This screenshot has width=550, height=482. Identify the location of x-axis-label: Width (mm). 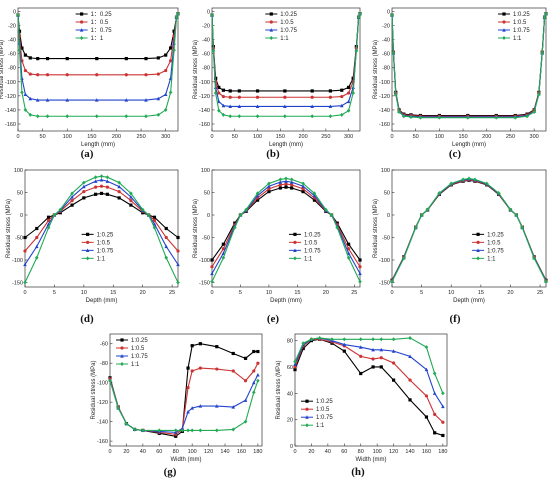
(371, 460).